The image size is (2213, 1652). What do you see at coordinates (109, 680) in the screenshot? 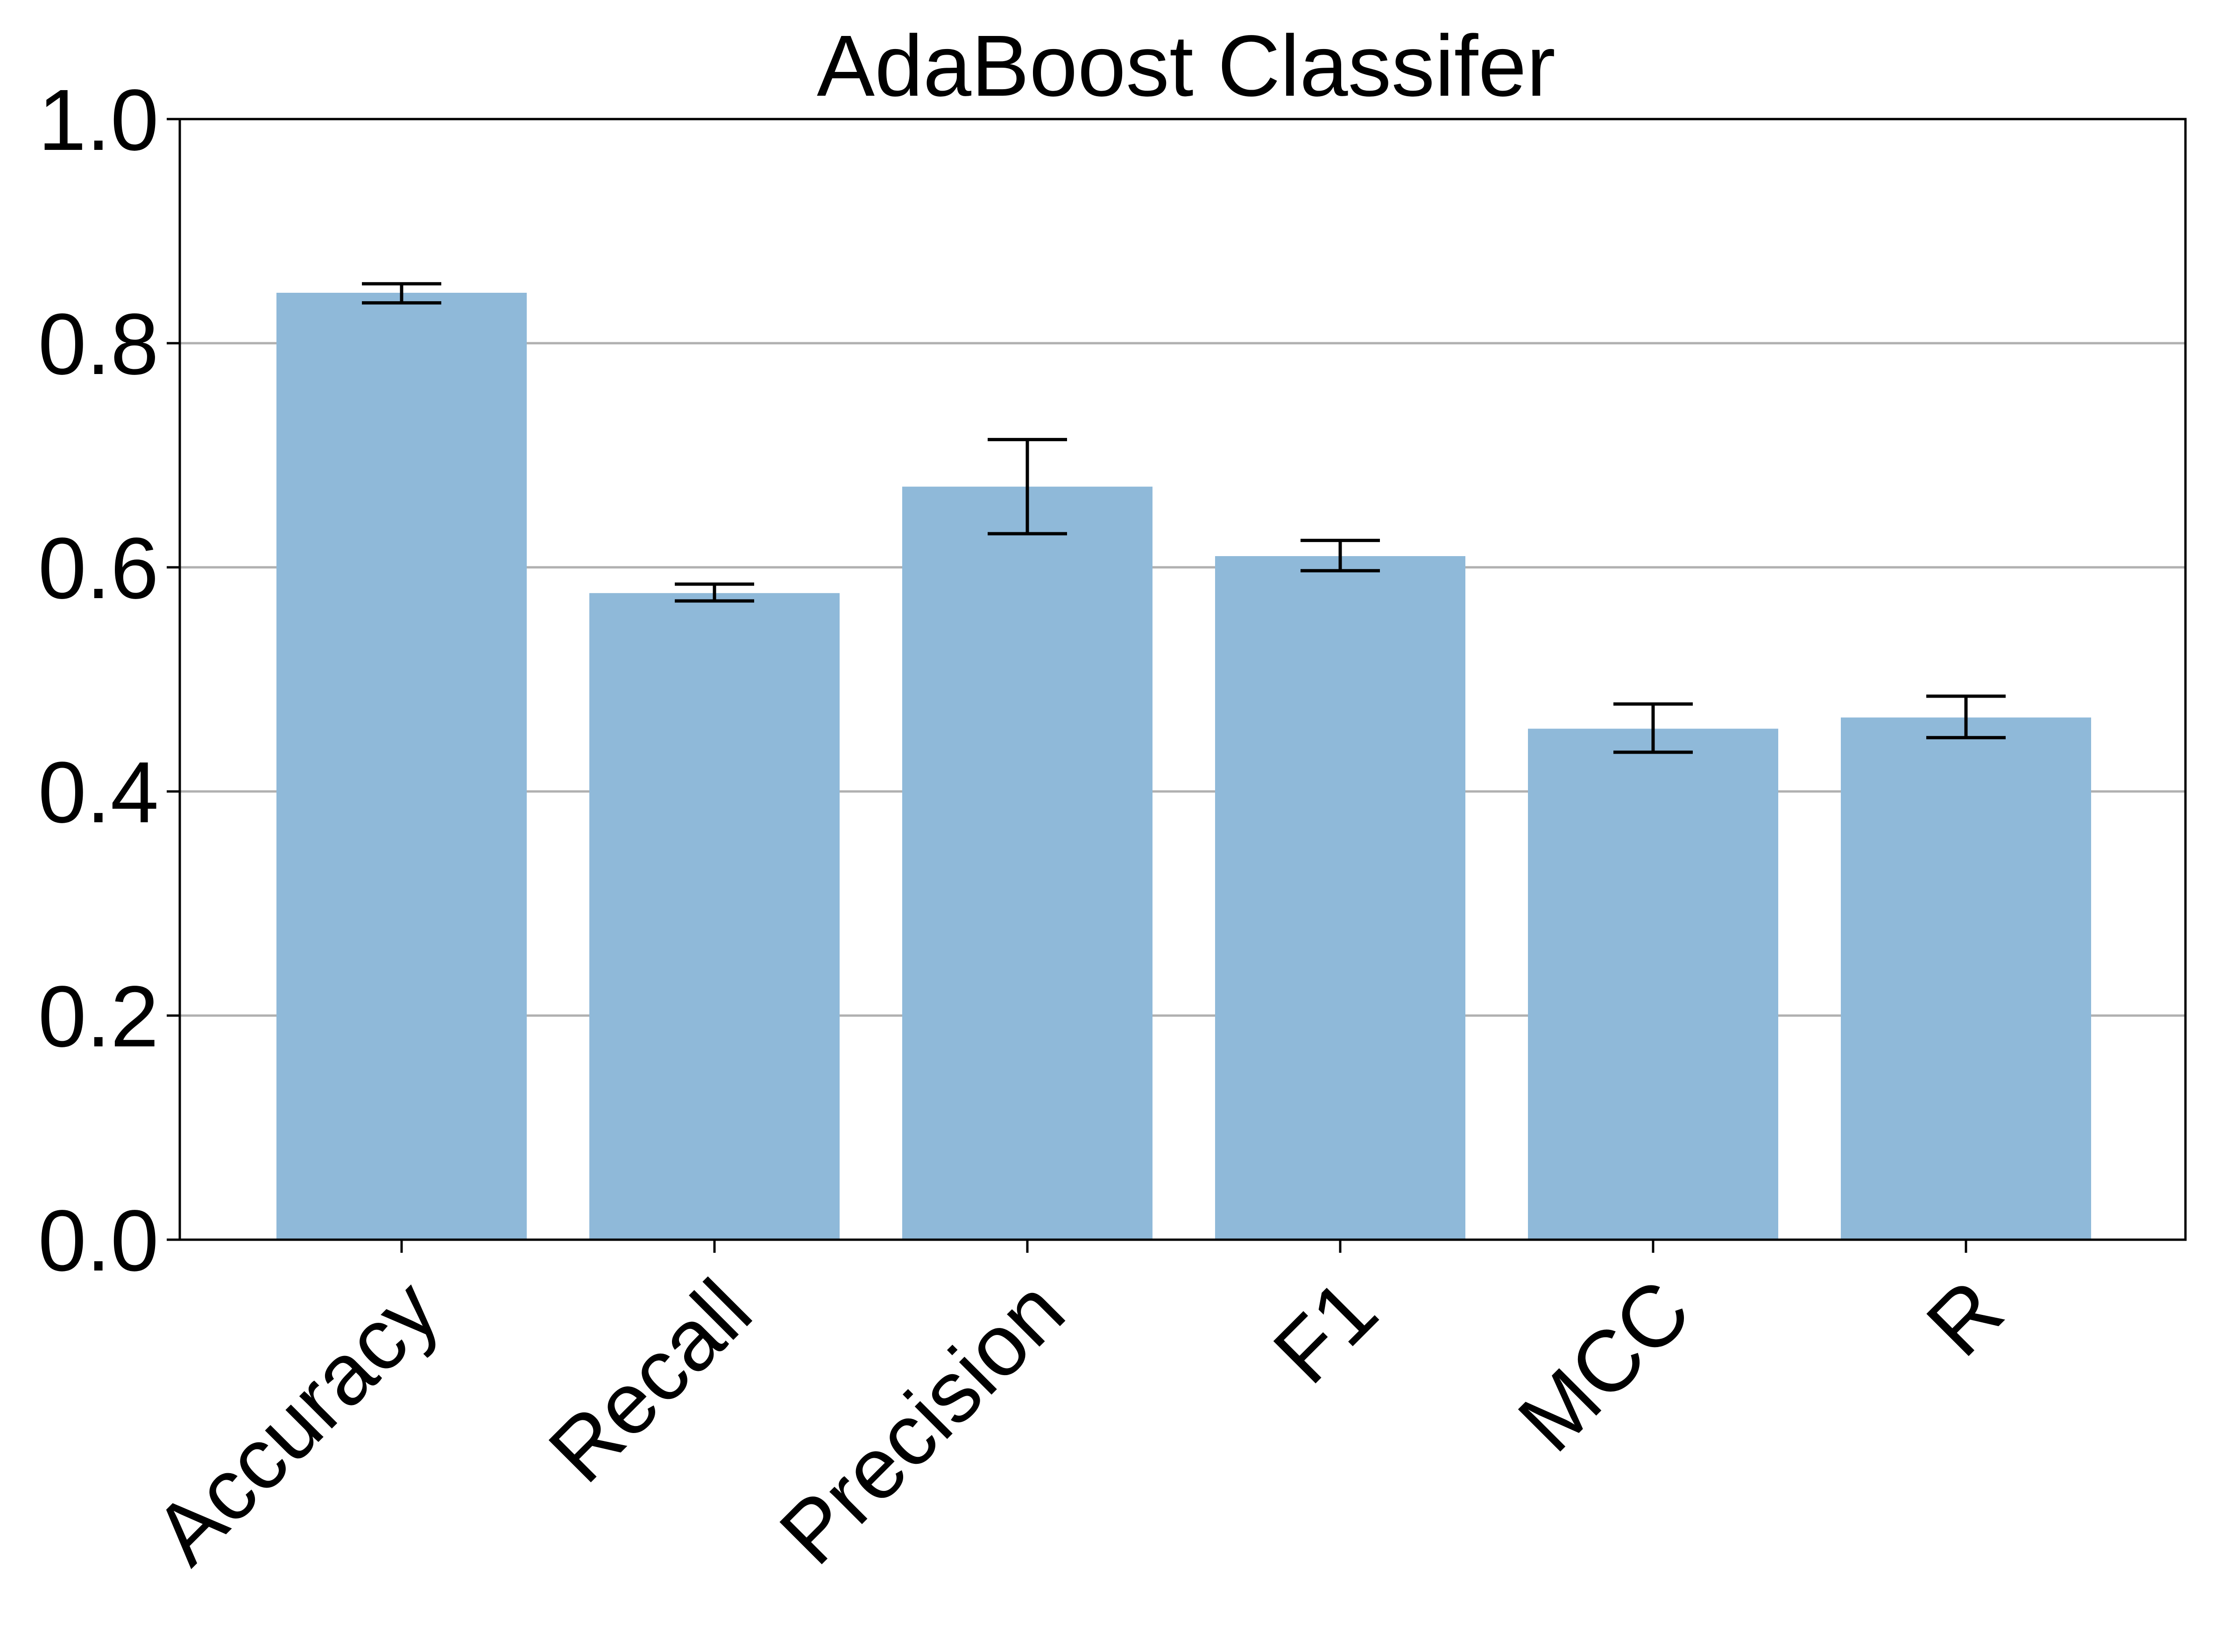
I see `y-axis-ticks: 0.0 0.2 0.4 0.6 0.8 1.0` at bounding box center [109, 680].